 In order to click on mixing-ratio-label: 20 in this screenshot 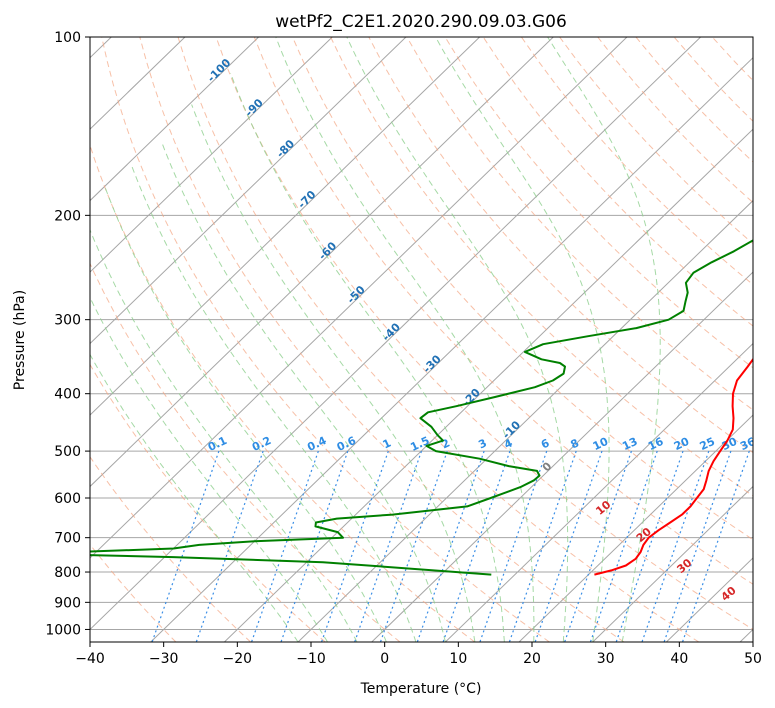, I will do `click(682, 444)`.